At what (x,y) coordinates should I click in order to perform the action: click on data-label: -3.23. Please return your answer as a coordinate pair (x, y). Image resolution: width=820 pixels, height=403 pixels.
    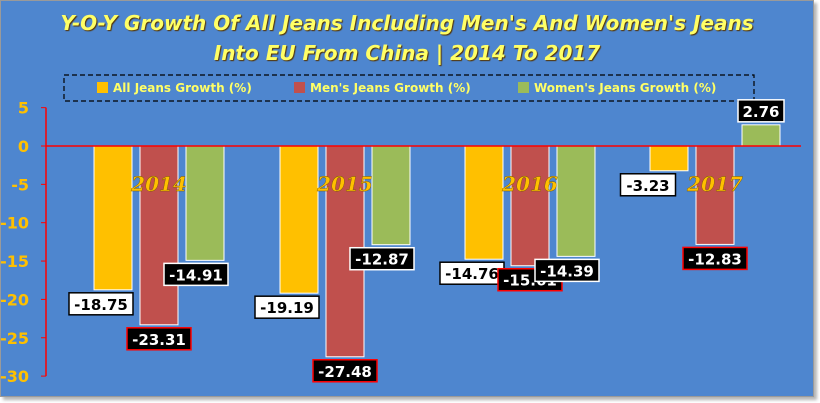
    Looking at the image, I should click on (647, 186).